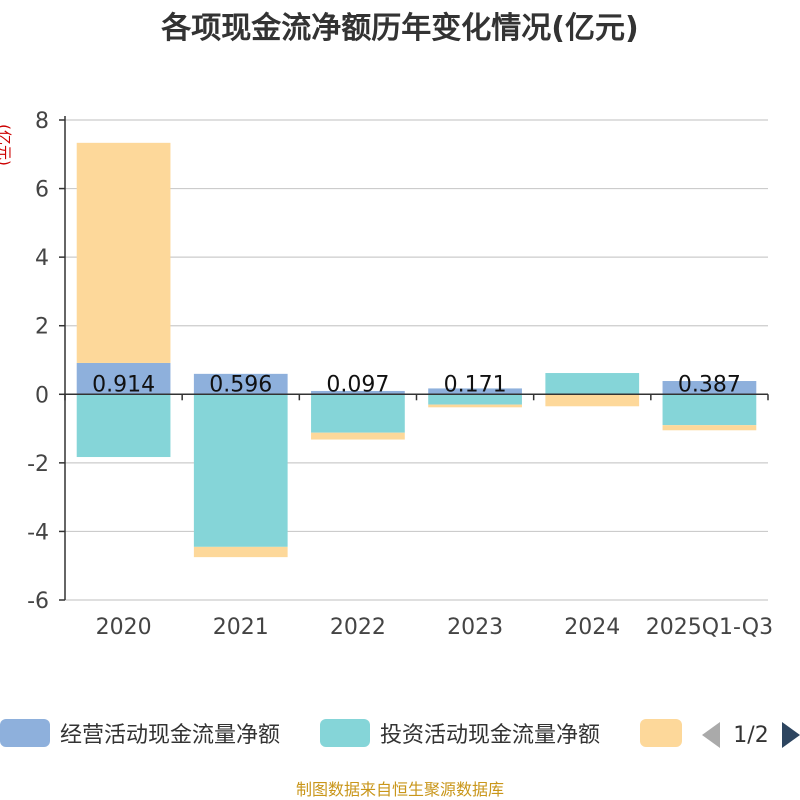  What do you see at coordinates (42, 327) in the screenshot?
I see `y-tick-label: 2` at bounding box center [42, 327].